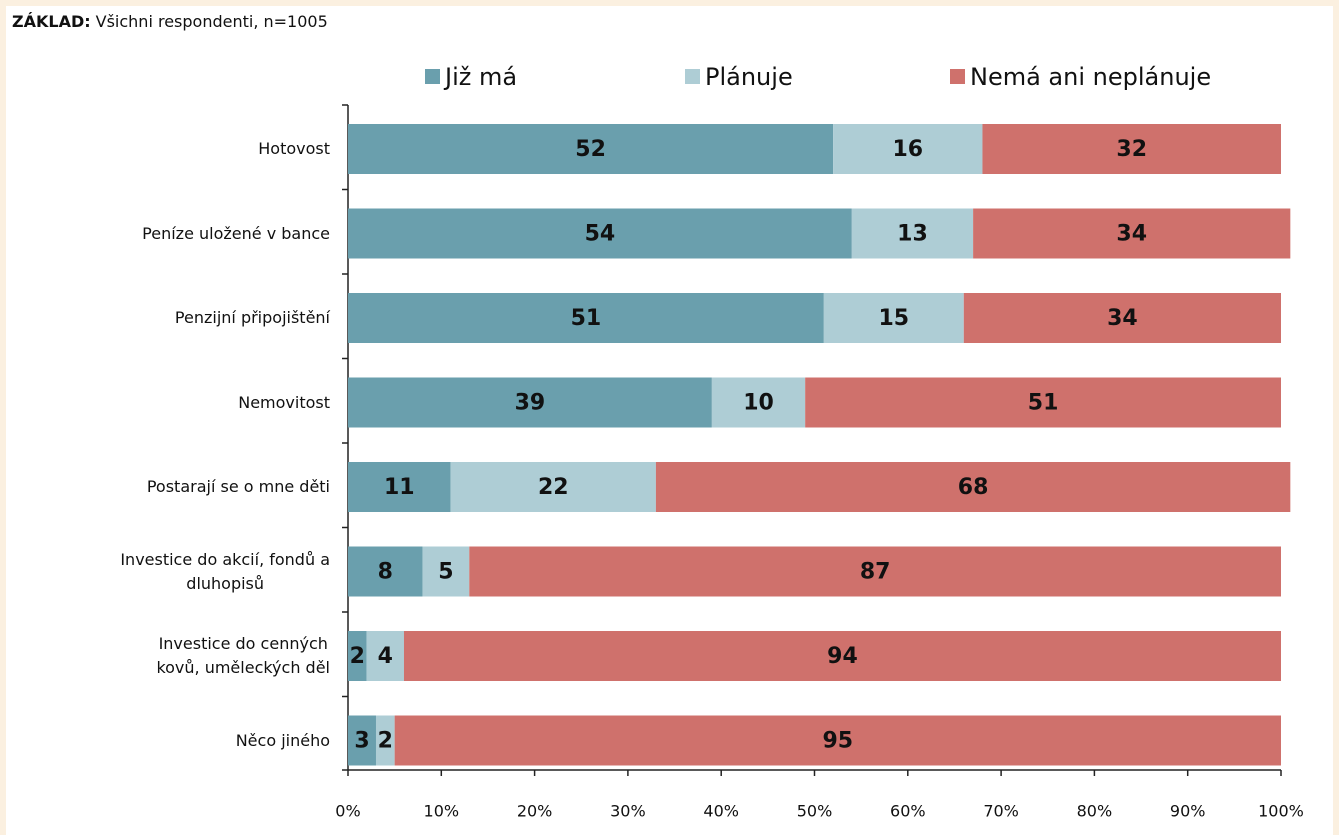  Describe the element at coordinates (1188, 811) in the screenshot. I see `x-tick-label: 90%` at that location.